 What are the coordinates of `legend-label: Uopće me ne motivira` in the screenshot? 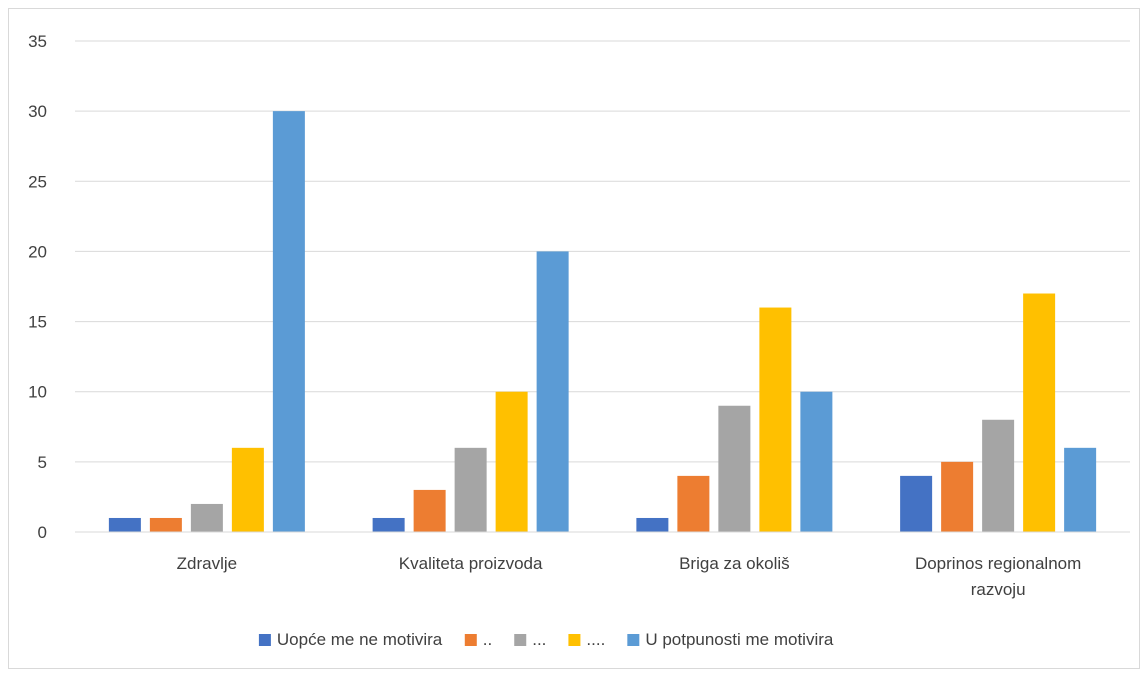 It's located at (360, 639).